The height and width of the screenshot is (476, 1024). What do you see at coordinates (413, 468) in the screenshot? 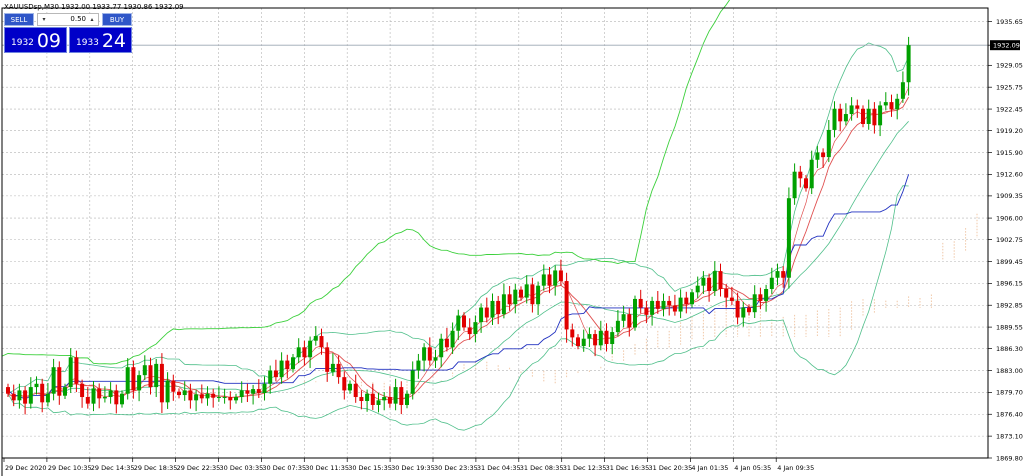
I see `x-tick-label: 30 Dec 19:35` at bounding box center [413, 468].